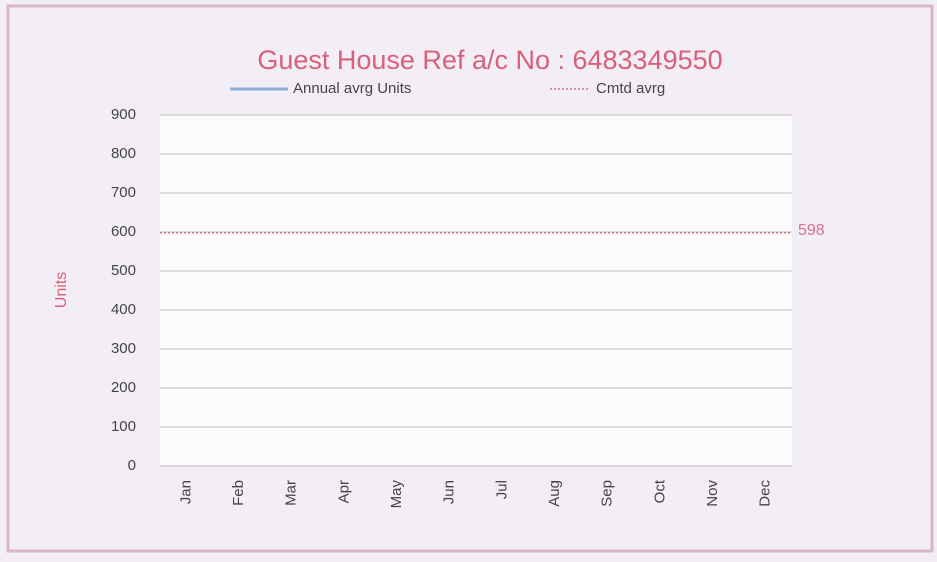  I want to click on y-tick-label: 100, so click(123, 426).